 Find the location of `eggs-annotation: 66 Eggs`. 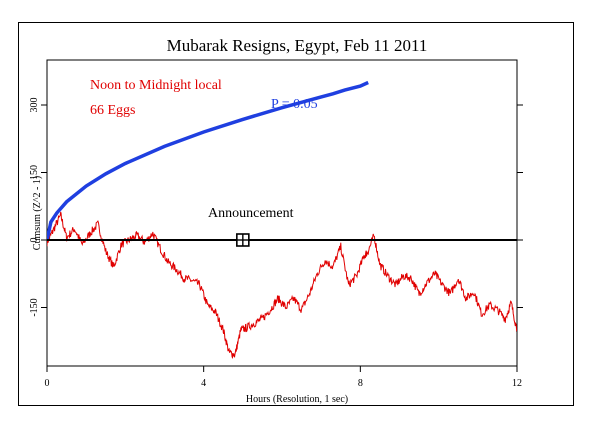

eggs-annotation: 66 Eggs is located at coordinates (113, 110).